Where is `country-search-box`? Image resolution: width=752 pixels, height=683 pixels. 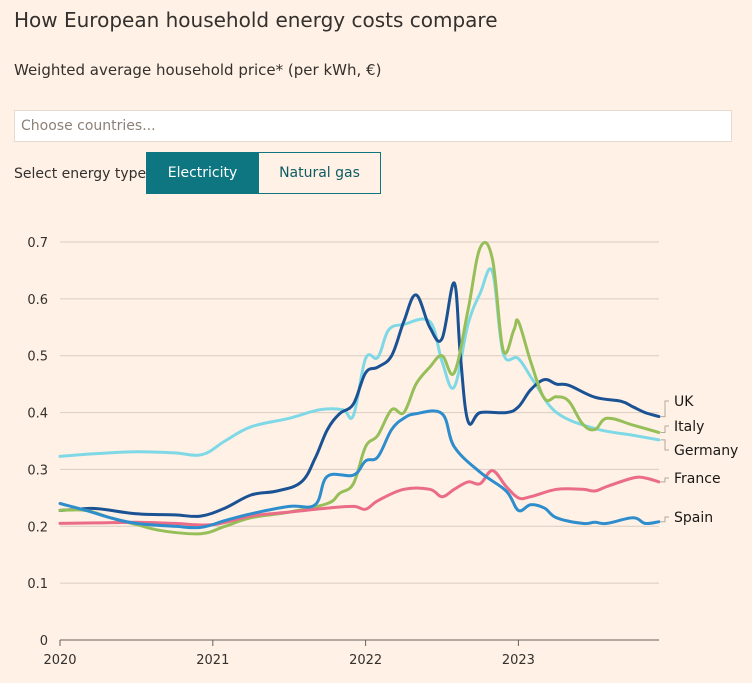 country-search-box is located at coordinates (373, 126).